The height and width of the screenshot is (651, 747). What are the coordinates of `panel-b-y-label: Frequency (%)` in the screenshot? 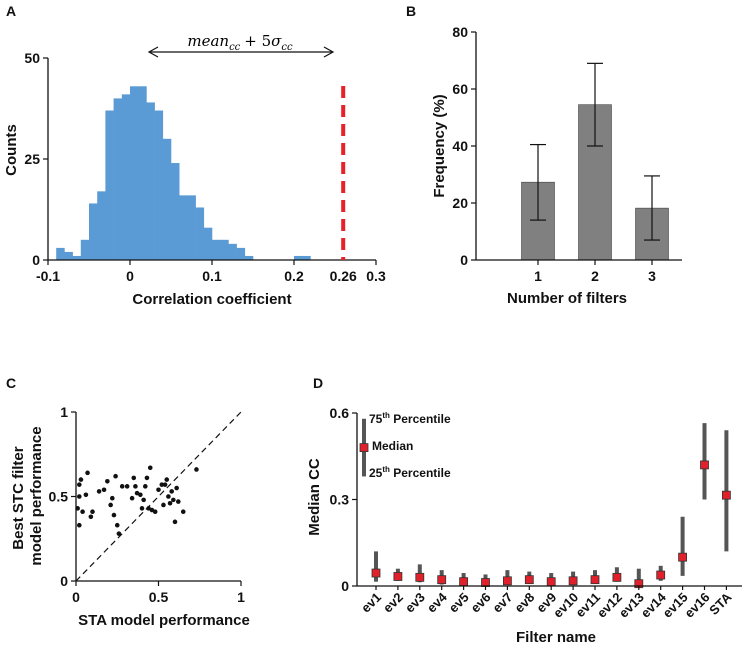 It's located at (439, 145).